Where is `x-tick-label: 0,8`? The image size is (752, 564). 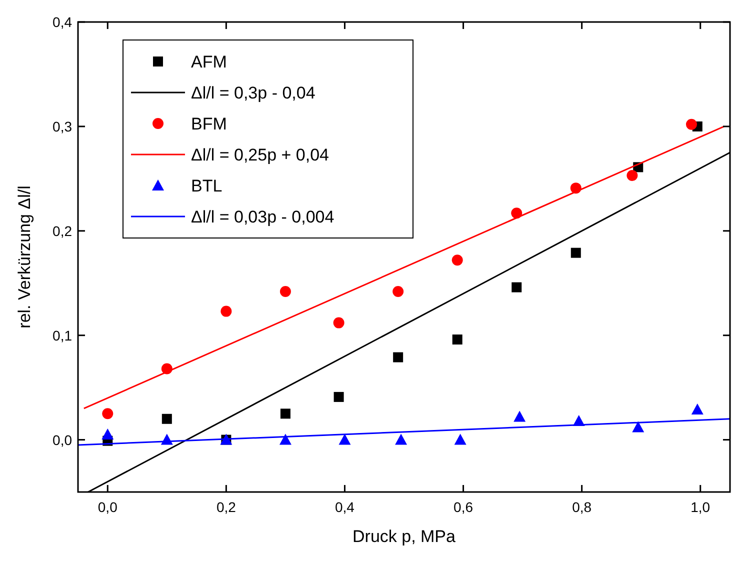
x-tick-label: 0,8 is located at coordinates (582, 507).